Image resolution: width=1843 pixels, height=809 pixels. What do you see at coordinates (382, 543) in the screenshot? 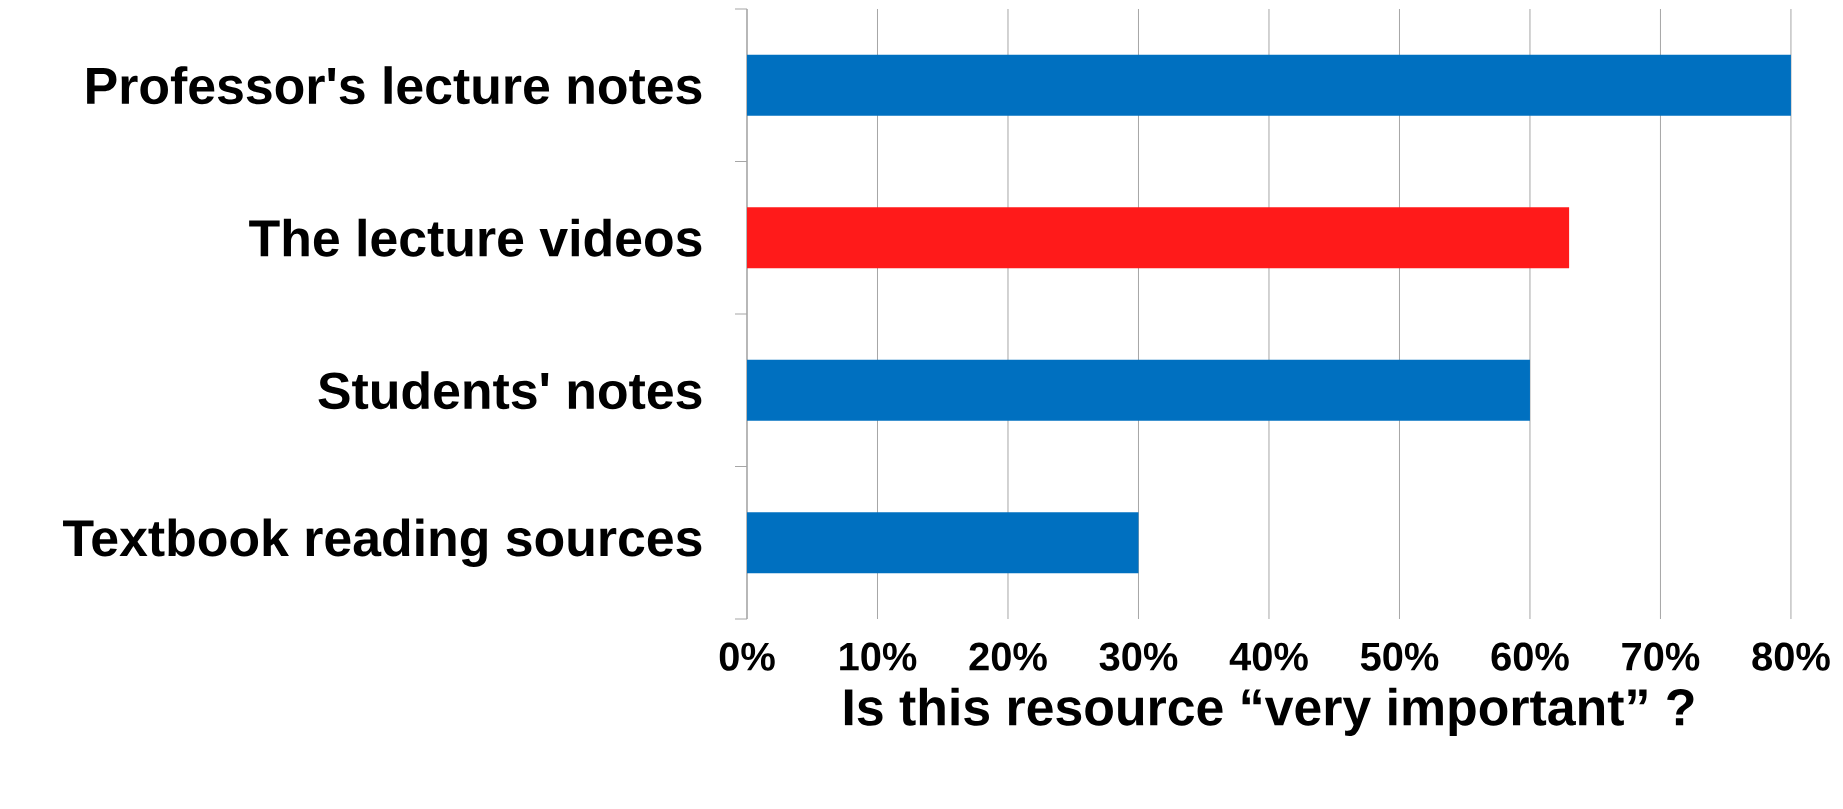
I see `y-tick-label: Textbook reading sources` at bounding box center [382, 543].